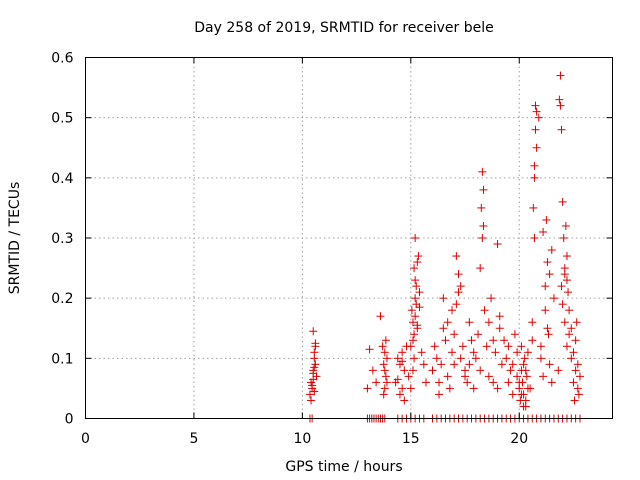  What do you see at coordinates (62, 299) in the screenshot?
I see `y-tick-label: 0.2` at bounding box center [62, 299].